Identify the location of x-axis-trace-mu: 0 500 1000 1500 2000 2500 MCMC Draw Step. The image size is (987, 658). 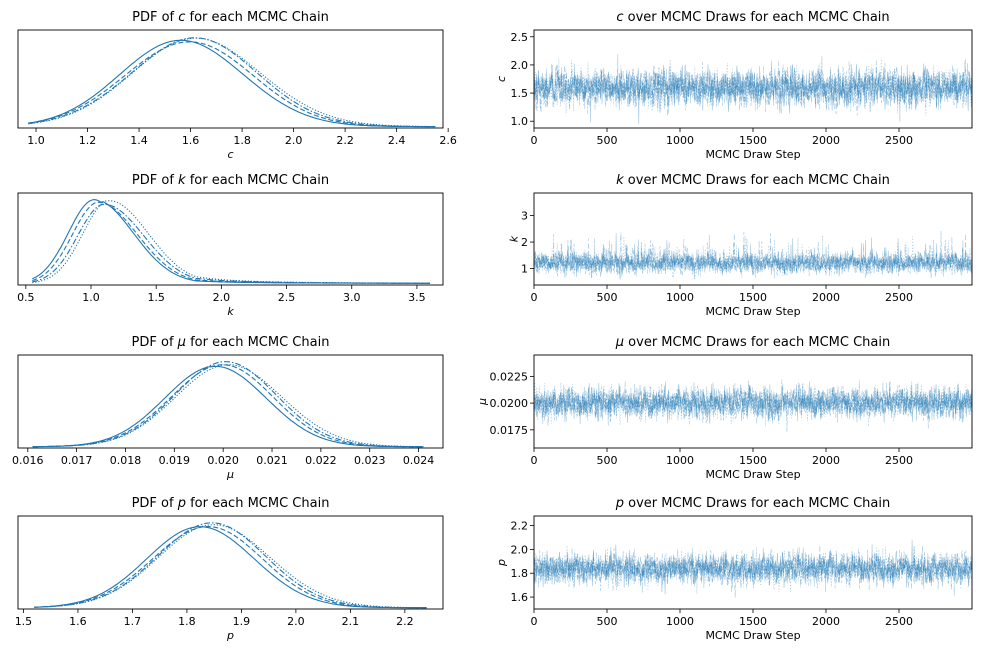
(722, 464).